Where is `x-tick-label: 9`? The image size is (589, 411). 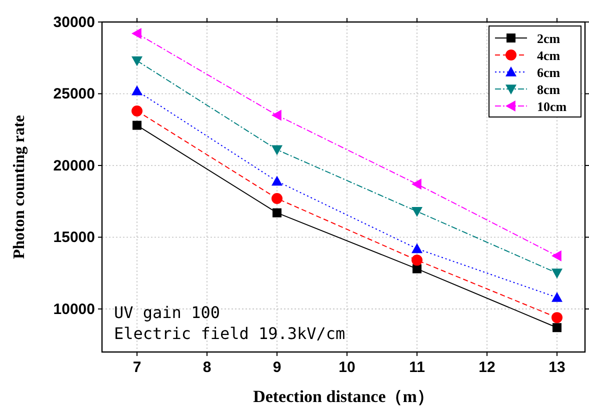 x-tick-label: 9 is located at coordinates (277, 367).